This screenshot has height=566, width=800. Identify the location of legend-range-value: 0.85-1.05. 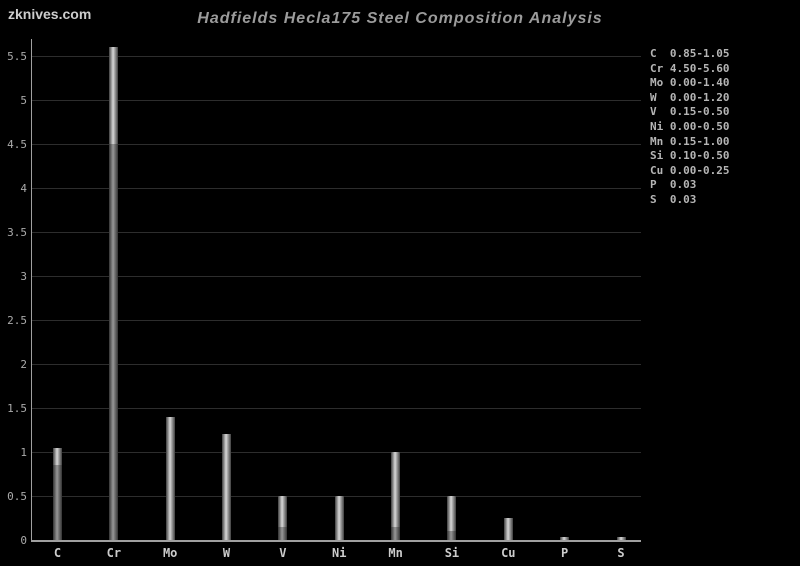
(699, 53).